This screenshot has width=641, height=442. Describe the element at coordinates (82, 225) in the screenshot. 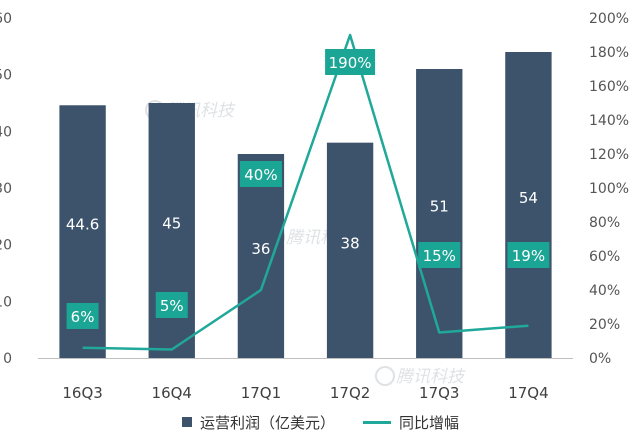

I see `bar-value-label: 44.6` at that location.